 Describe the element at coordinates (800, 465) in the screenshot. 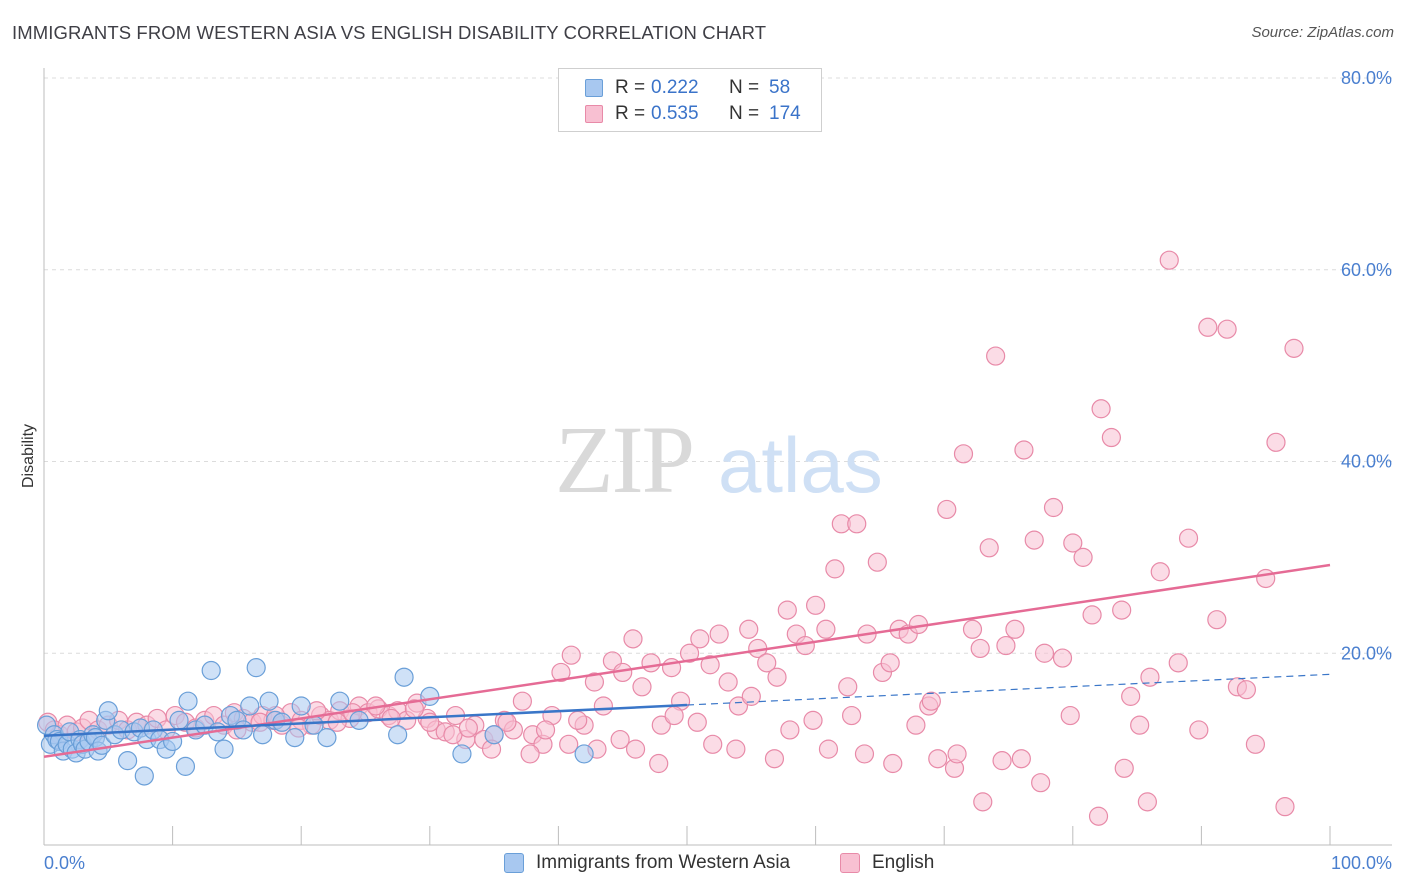

I see `watermark-atlas: atlas` at that location.